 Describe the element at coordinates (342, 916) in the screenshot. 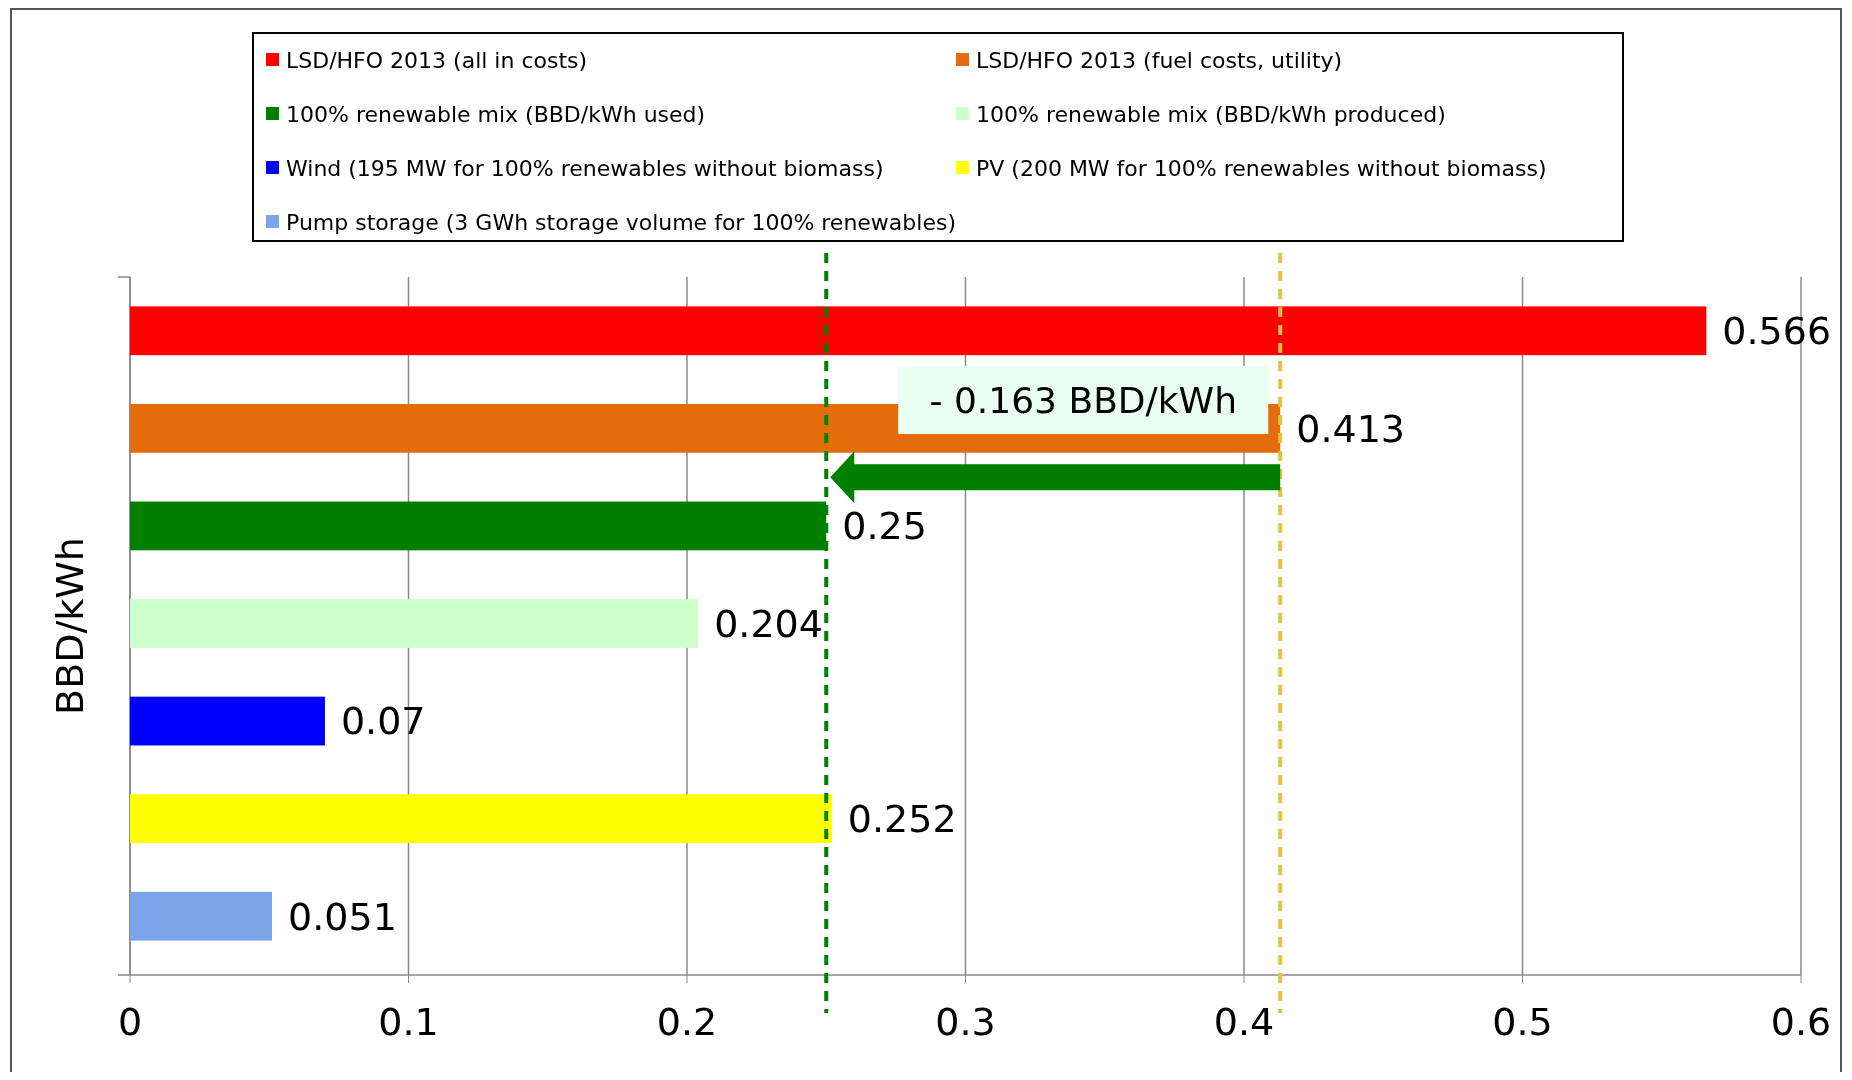

I see `data-label: 0.051` at that location.